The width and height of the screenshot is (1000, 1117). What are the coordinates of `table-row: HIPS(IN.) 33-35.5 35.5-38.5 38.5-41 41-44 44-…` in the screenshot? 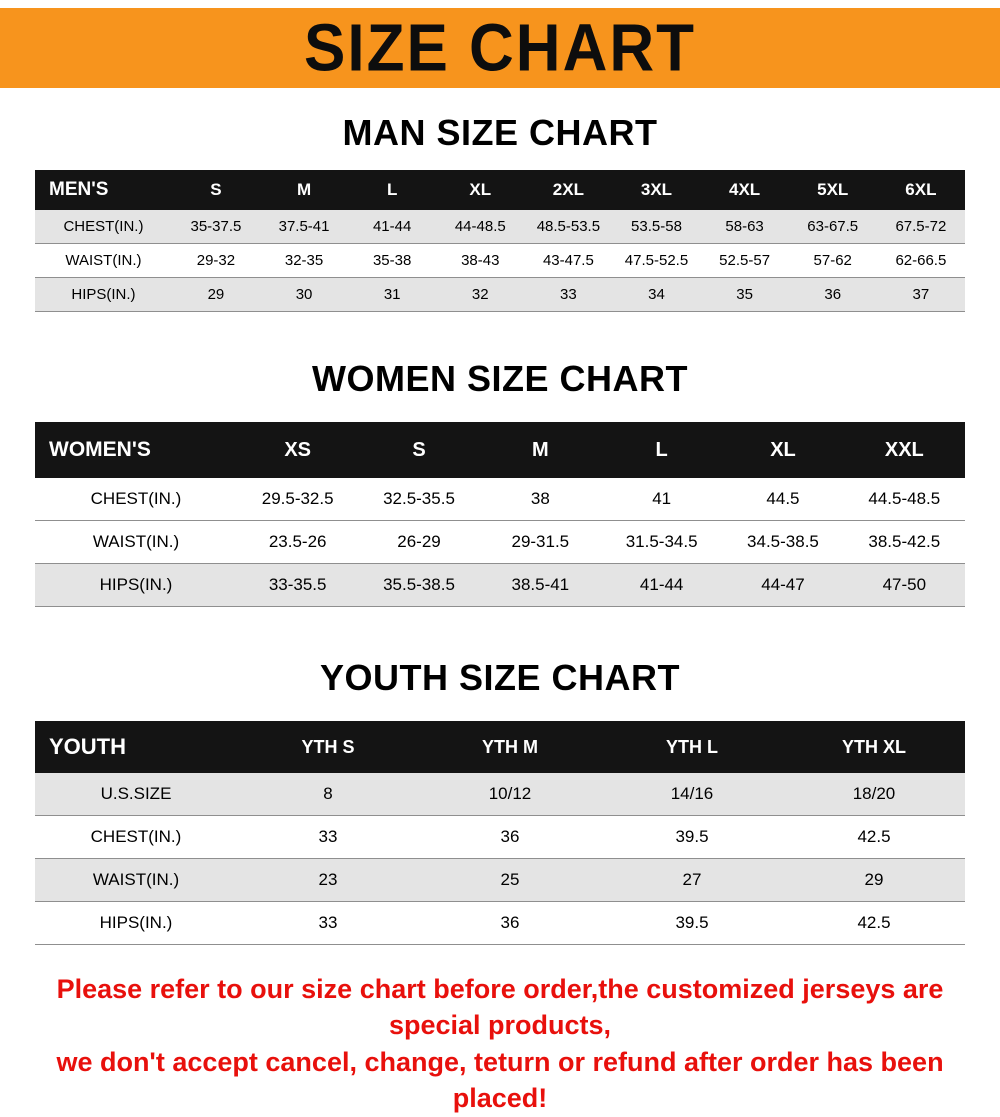 It's located at (500, 585).